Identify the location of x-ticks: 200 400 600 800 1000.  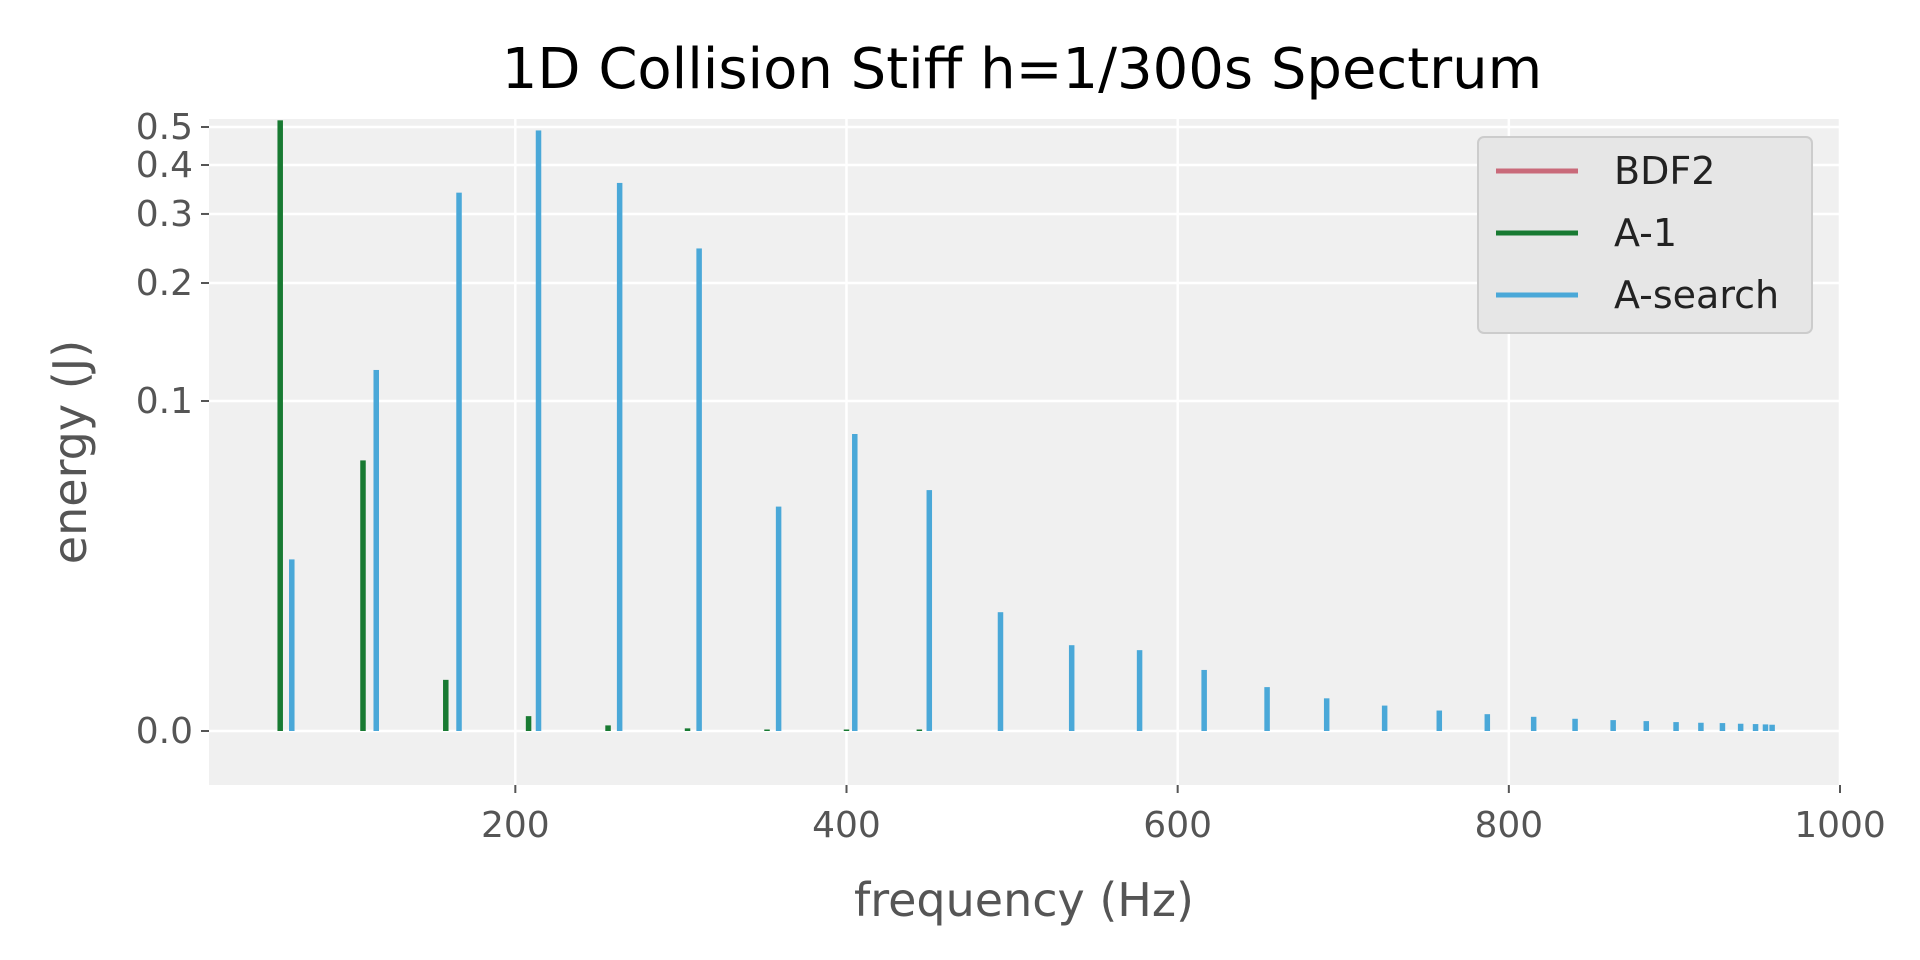
(1183, 815).